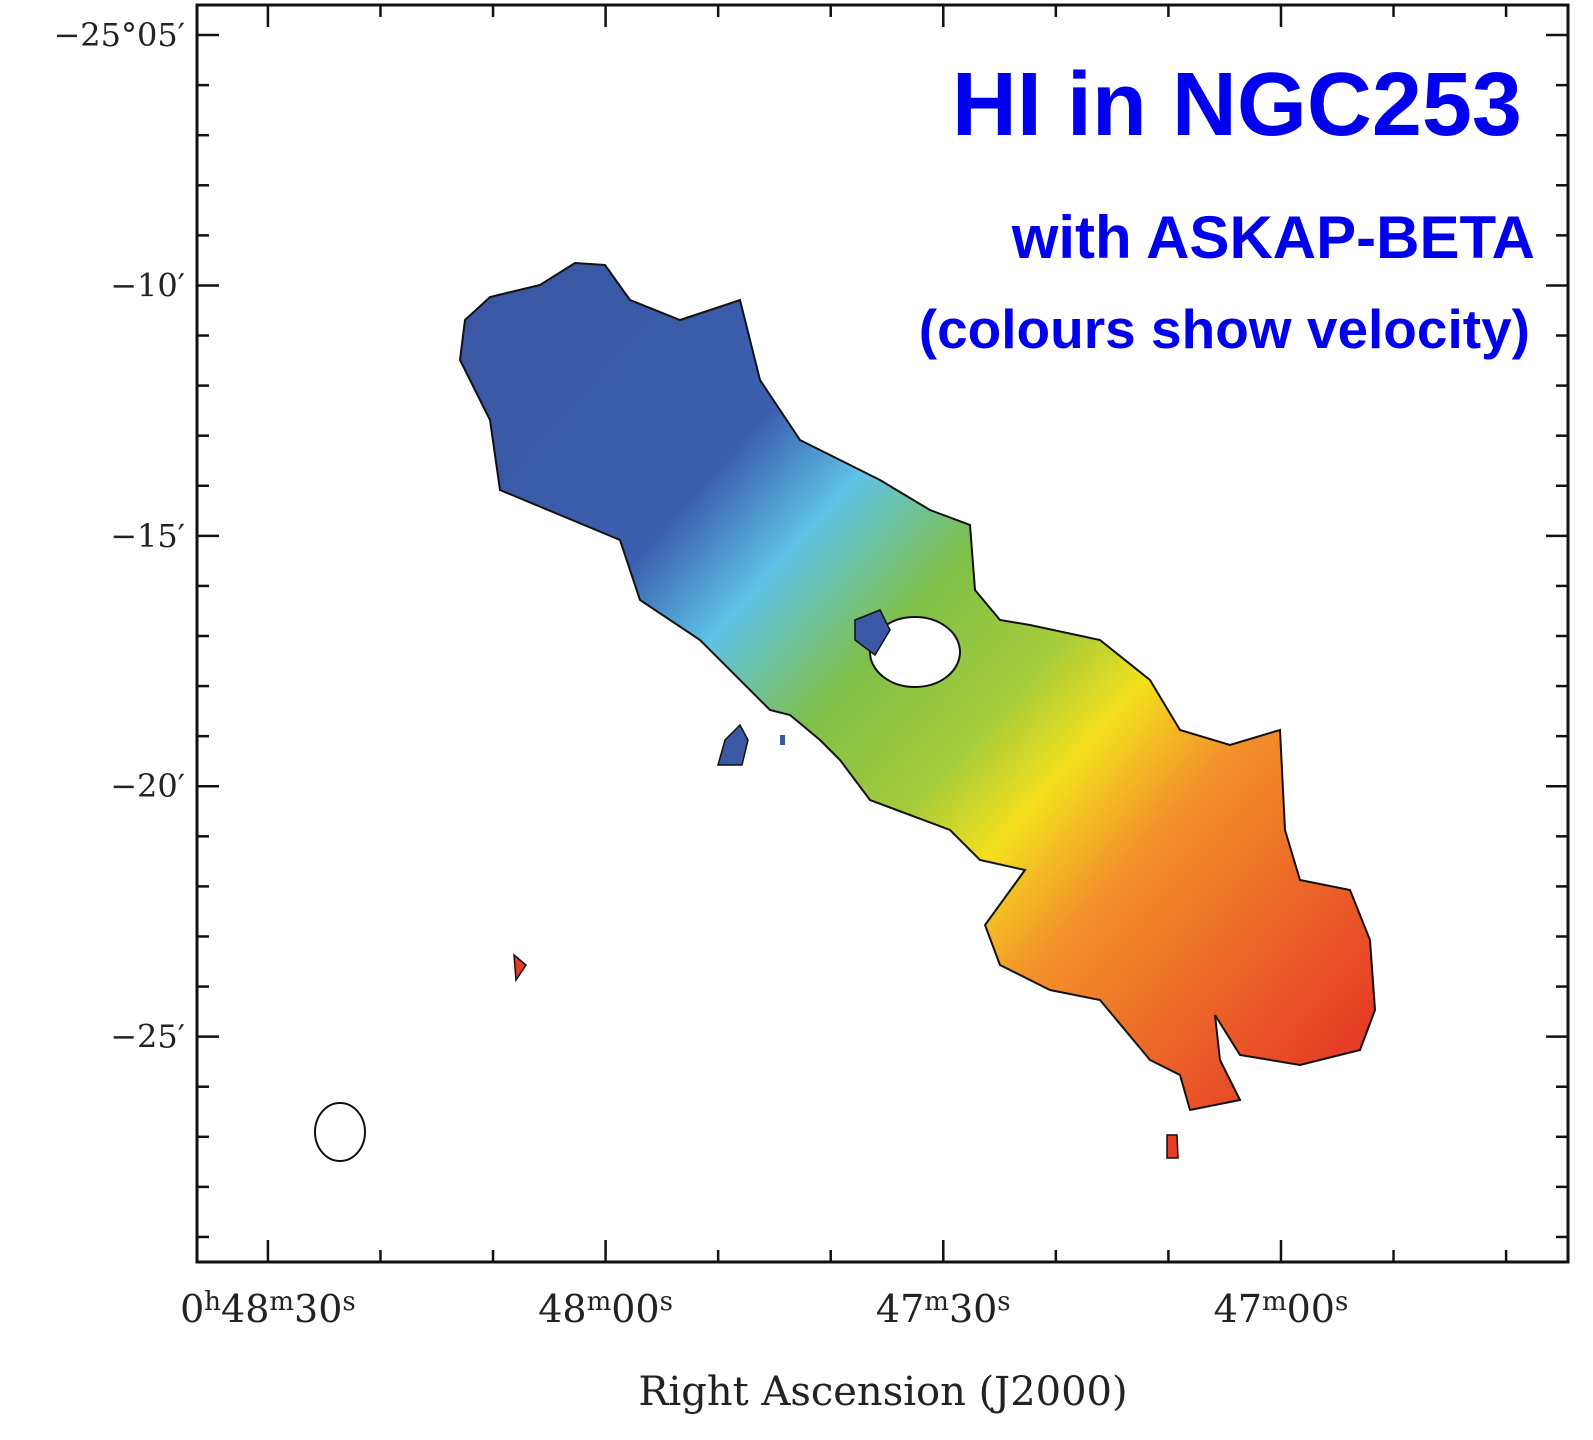 This screenshot has height=1440, width=1593. I want to click on subtitle: (colours show velocity), so click(1224, 329).